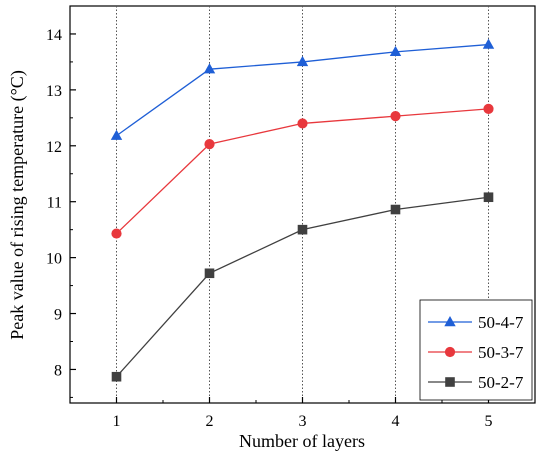 Image resolution: width=550 pixels, height=458 pixels. I want to click on x-axis-title: Number of layers, so click(302, 441).